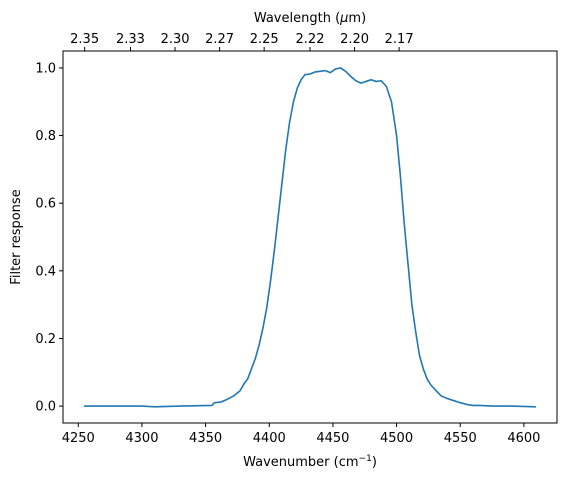 The image size is (567, 480). What do you see at coordinates (365, 459) in the screenshot?
I see `x-axis-label-exponent: −1` at bounding box center [365, 459].